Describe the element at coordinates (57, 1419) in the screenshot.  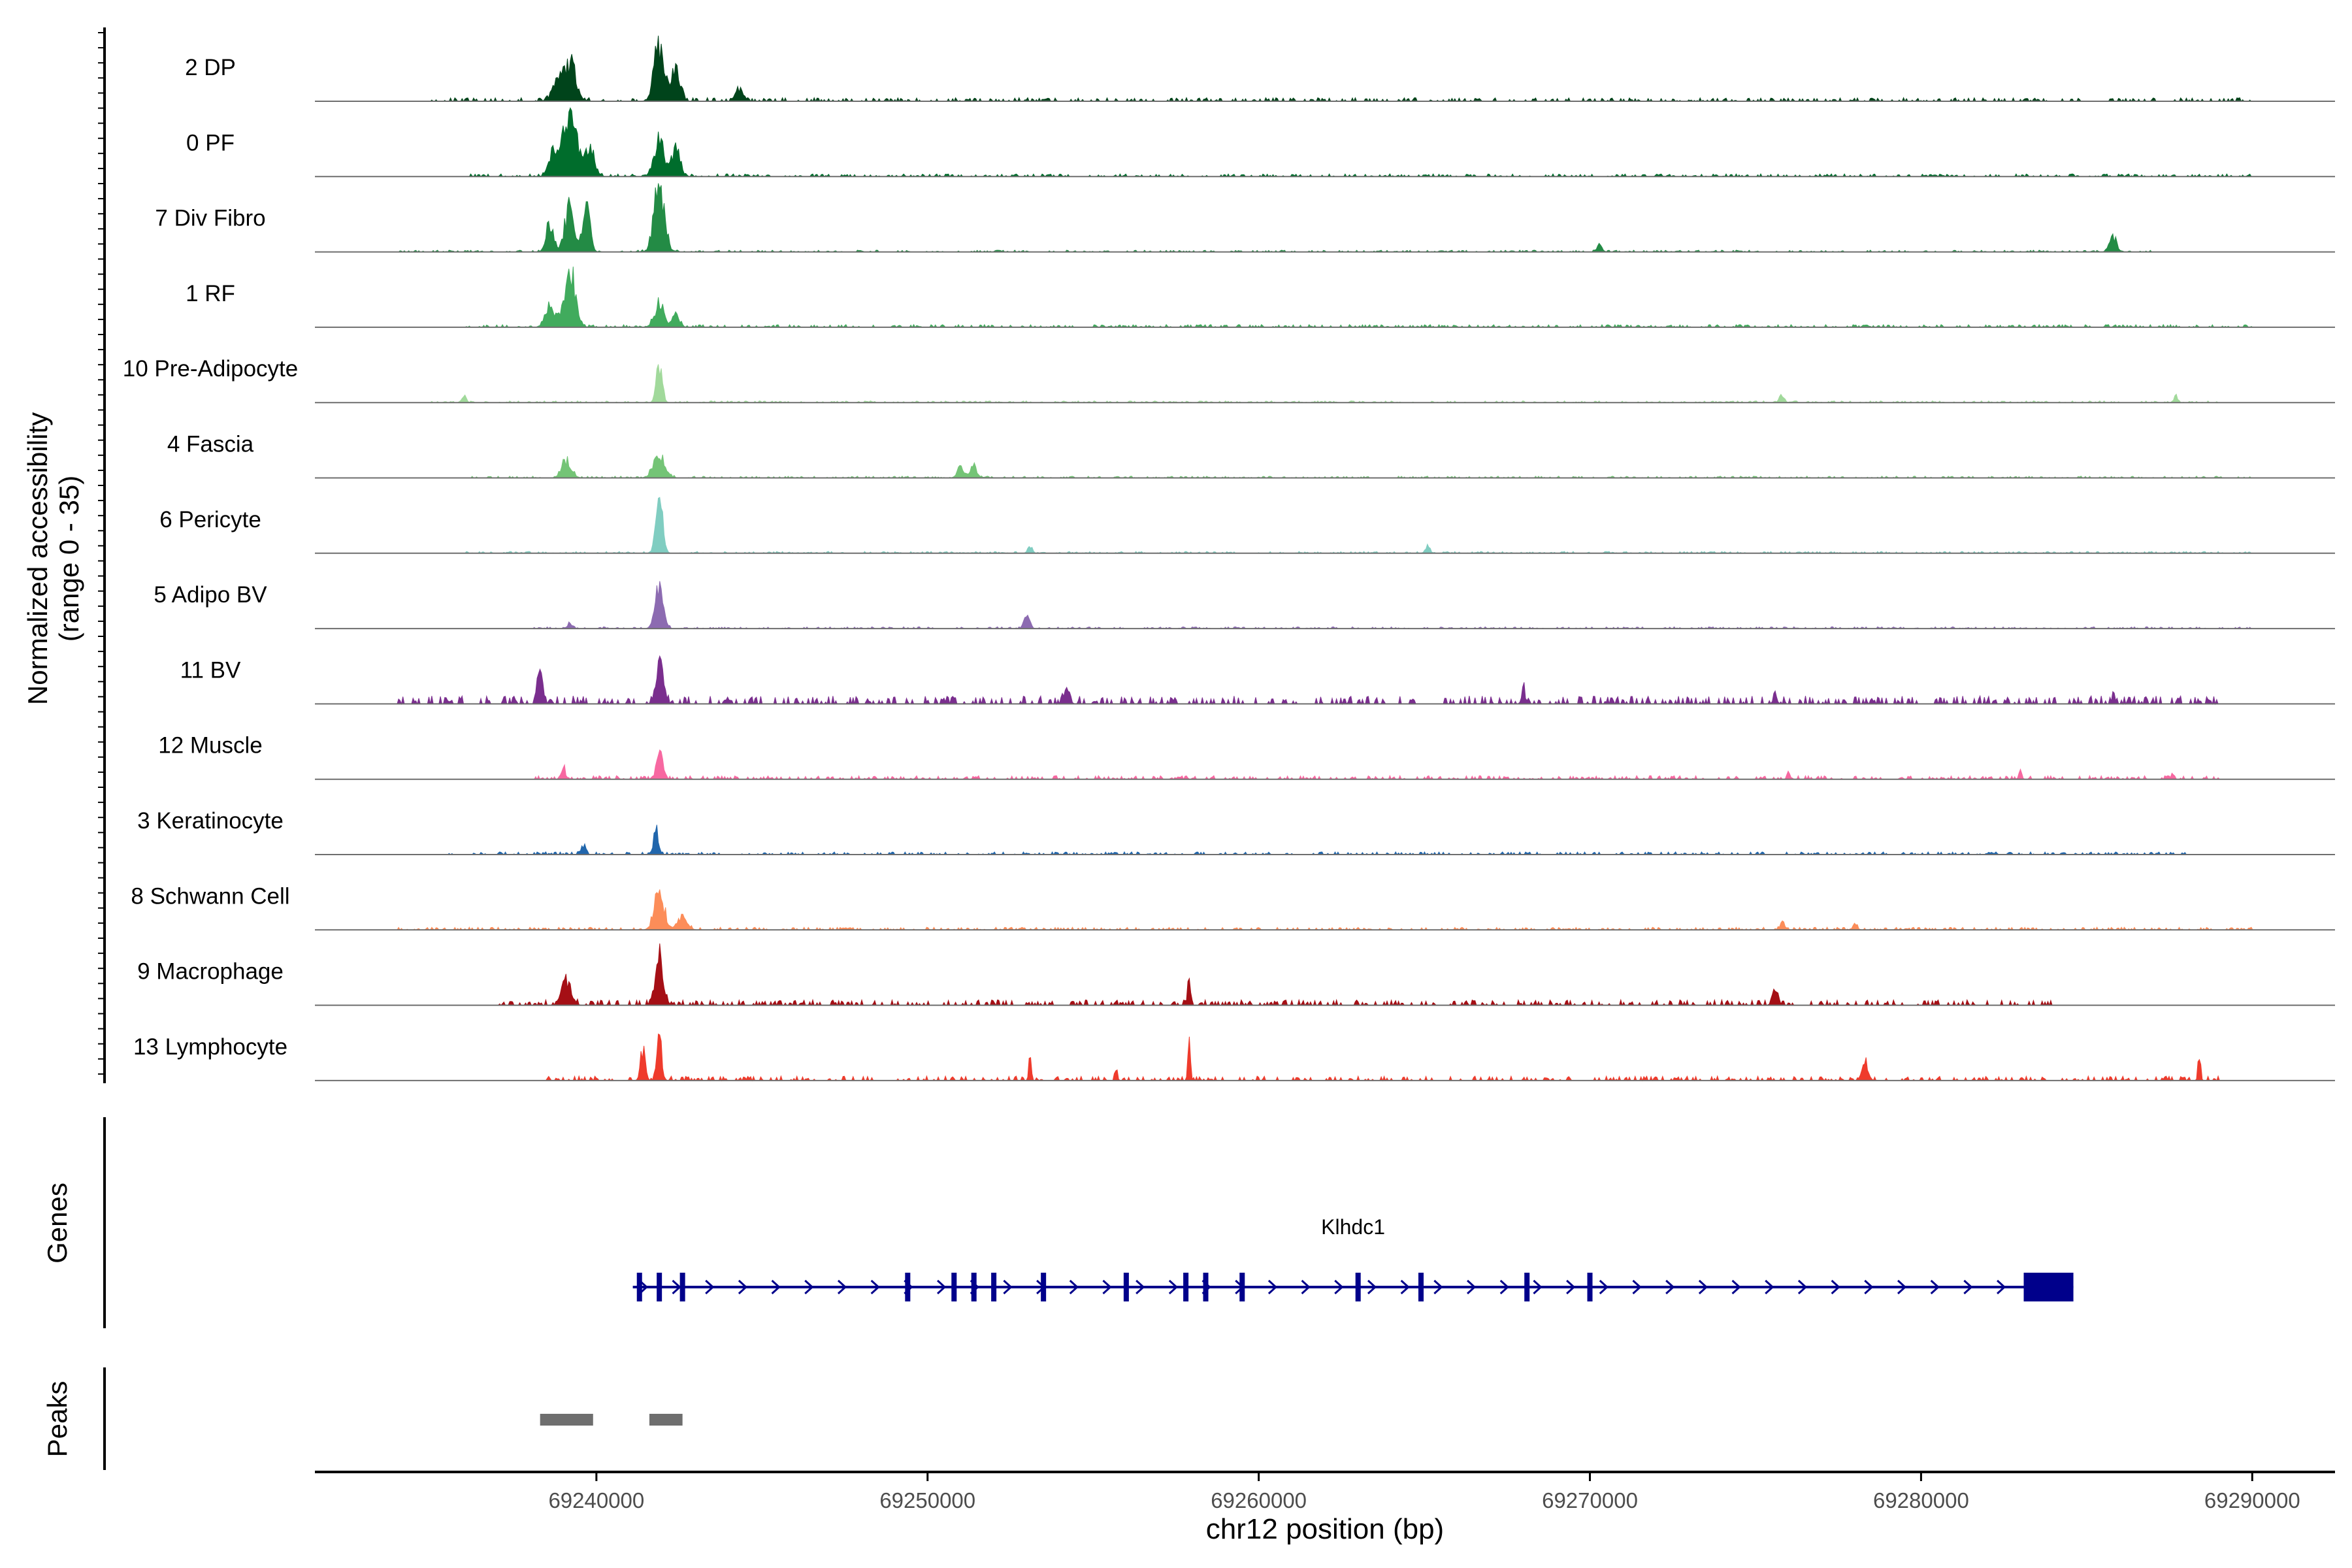
I see `peaks-panel-label: Peaks` at that location.